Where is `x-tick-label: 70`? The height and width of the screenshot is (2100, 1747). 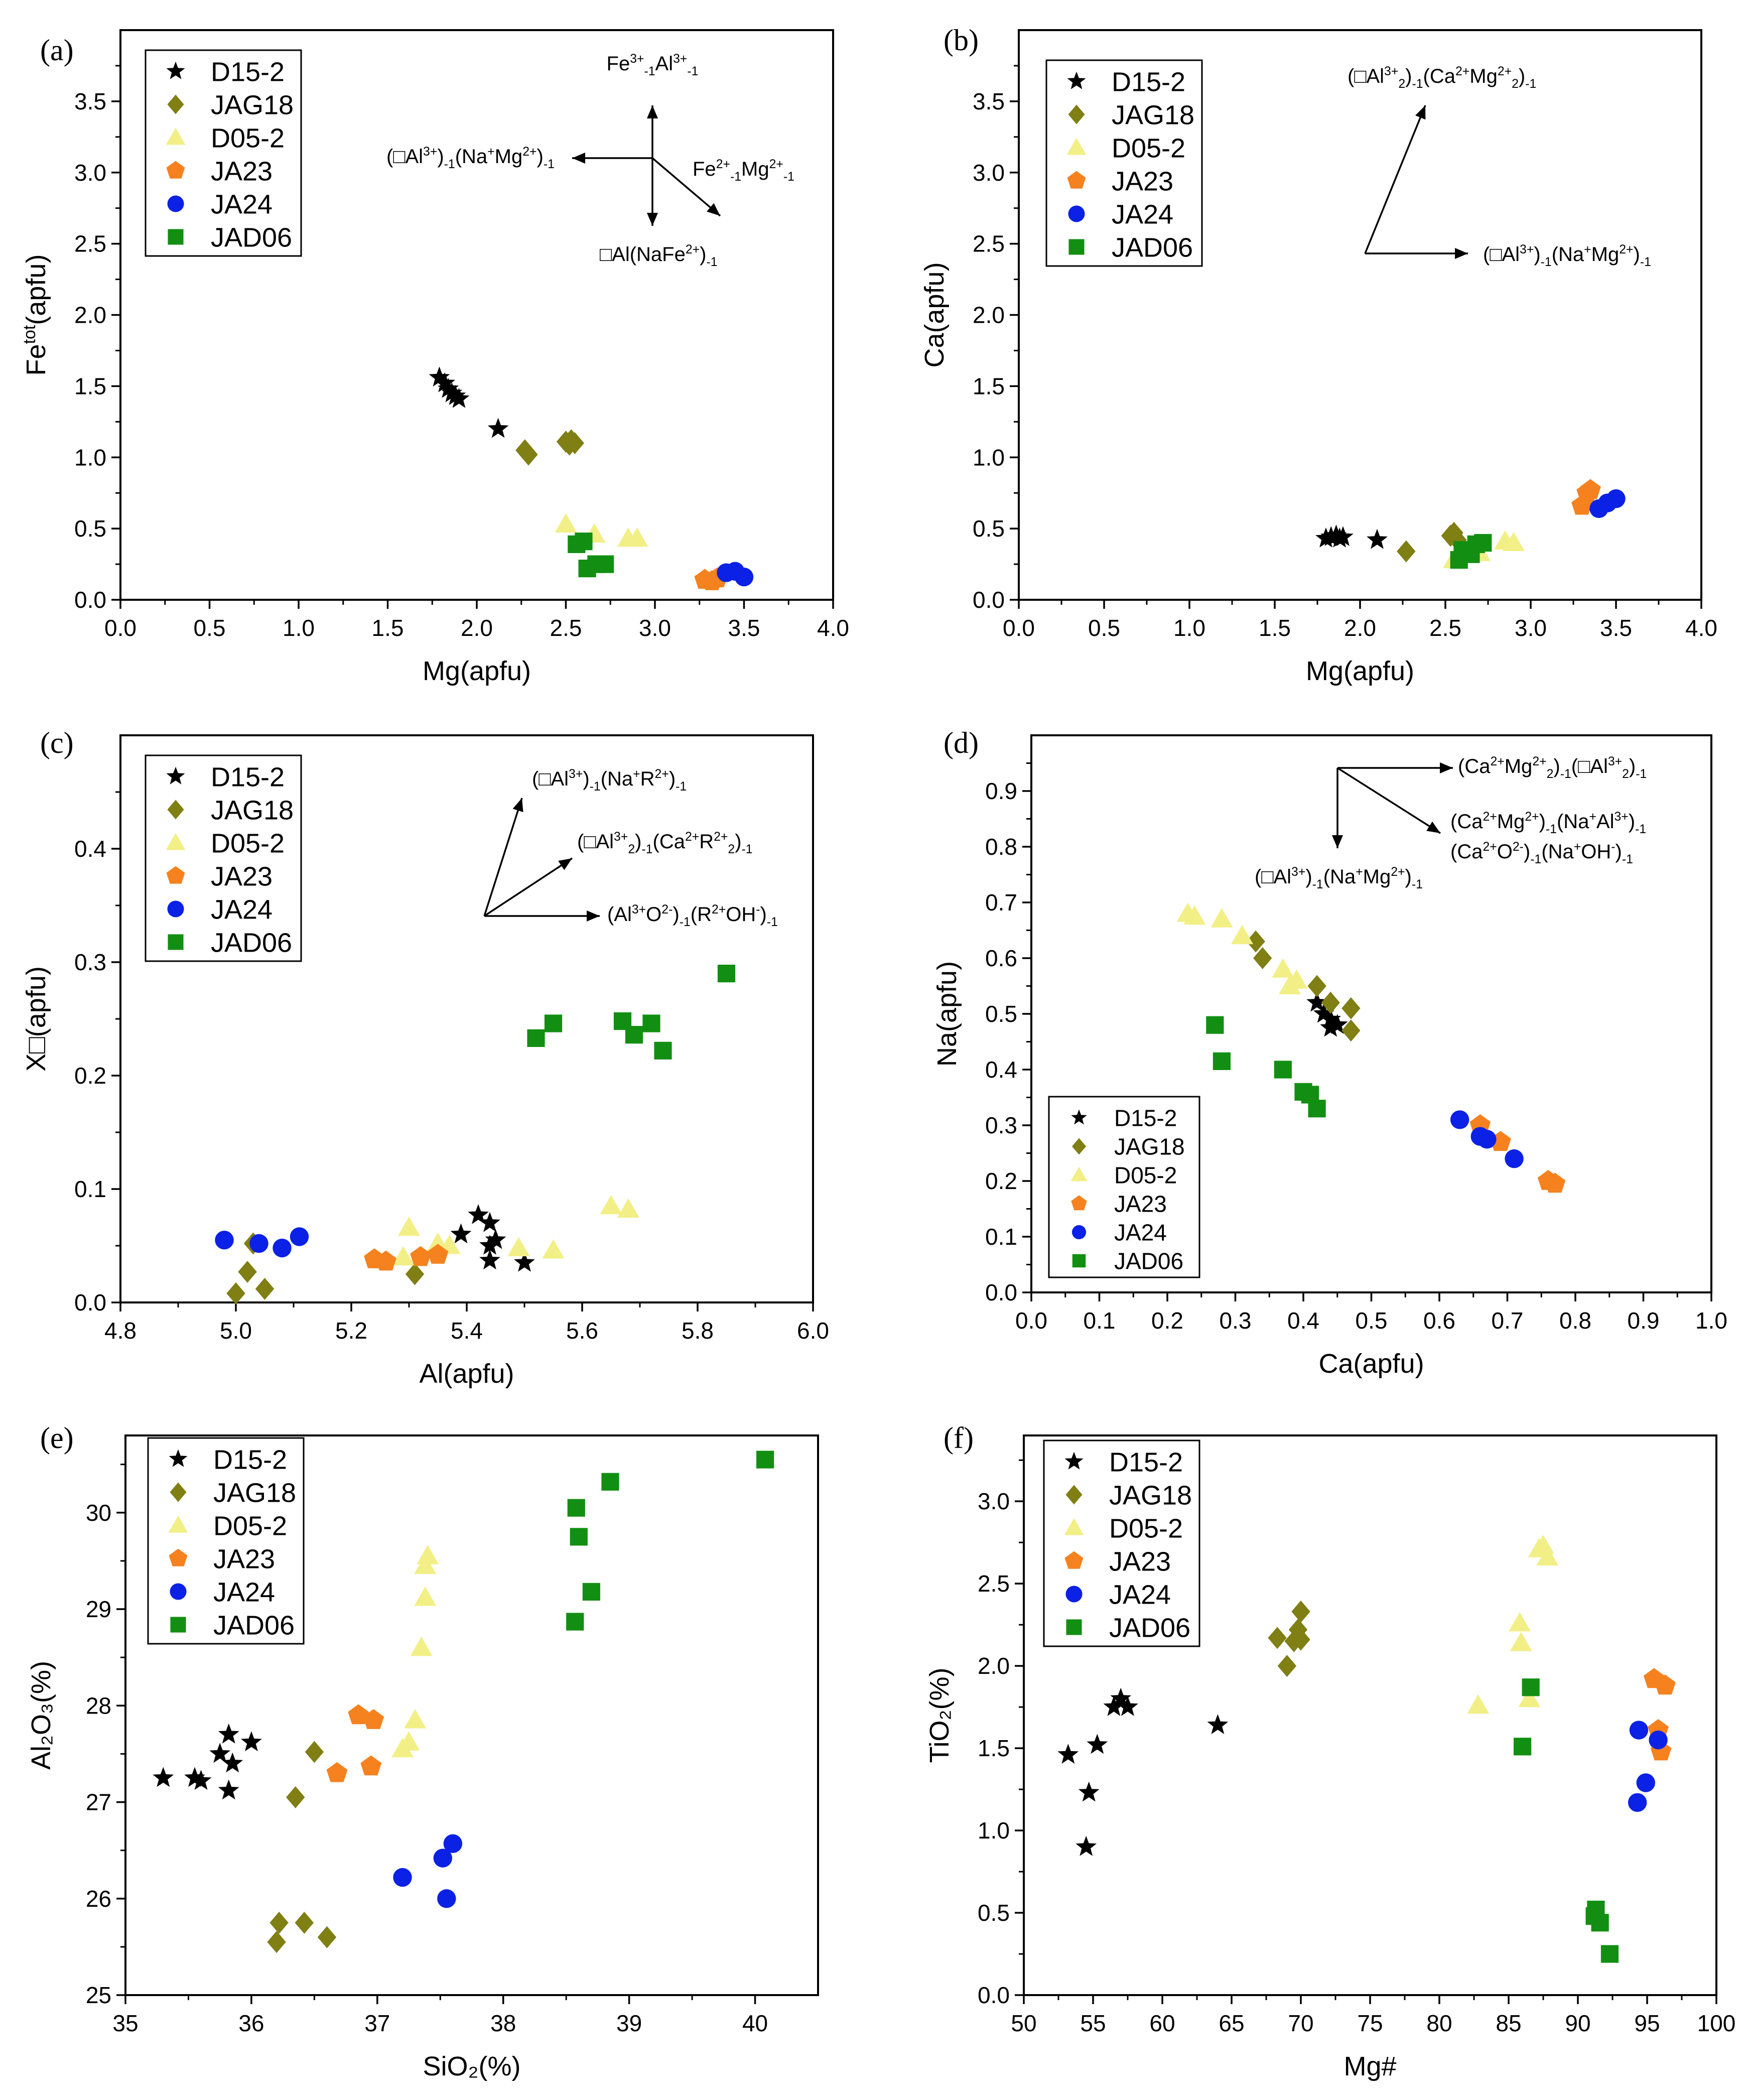
x-tick-label: 70 is located at coordinates (1301, 2023).